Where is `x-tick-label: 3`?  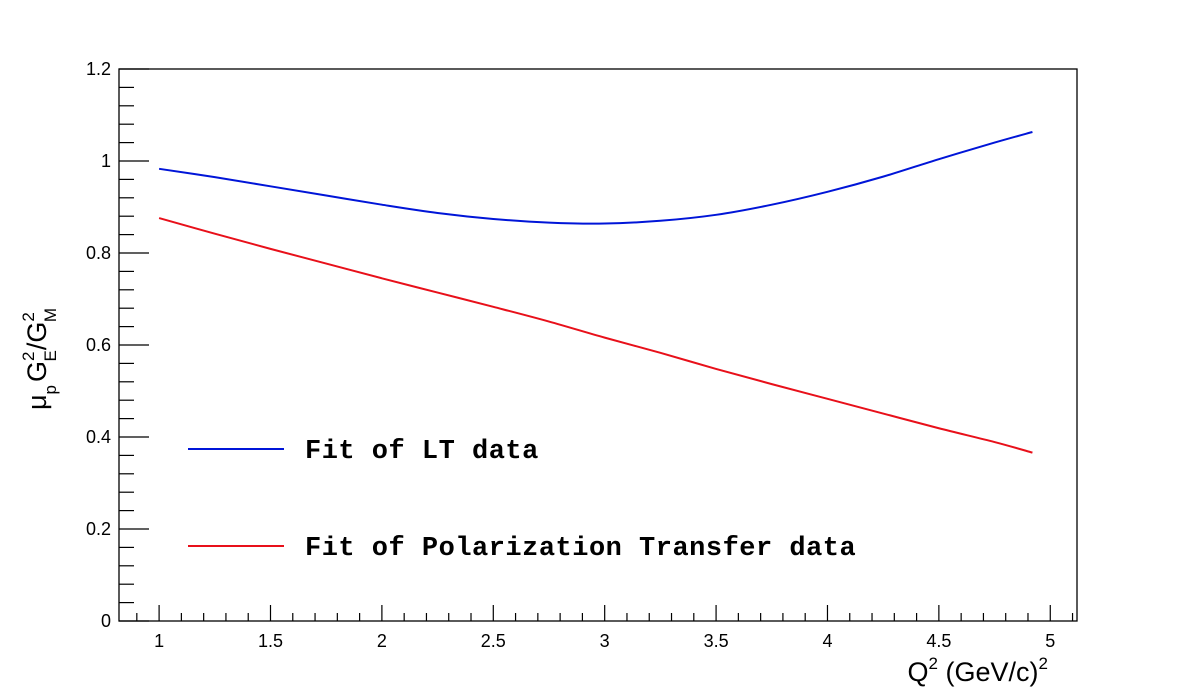
x-tick-label: 3 is located at coordinates (605, 641).